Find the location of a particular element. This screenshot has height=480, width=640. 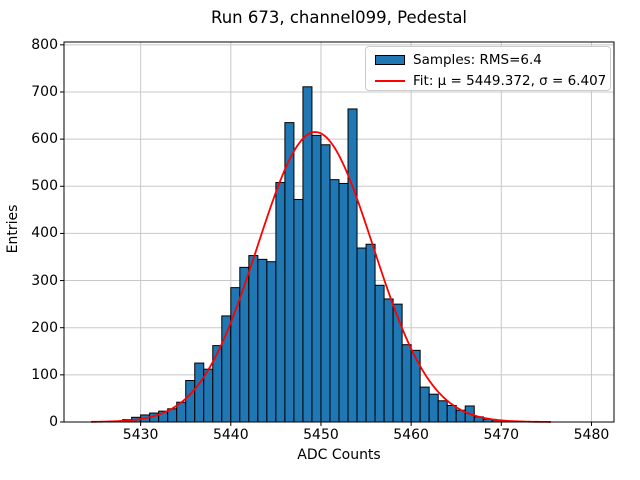

y-tick-label: 700 is located at coordinates (44, 91).